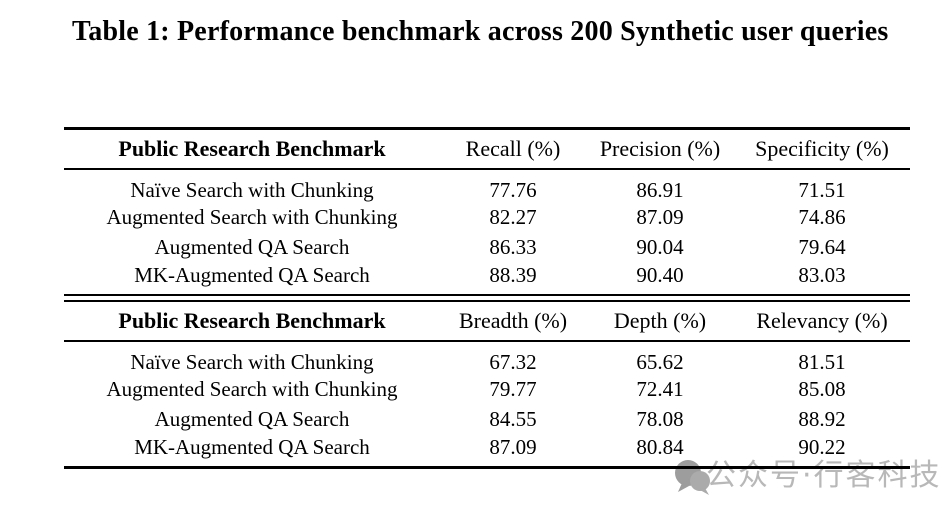 The width and height of the screenshot is (946, 519). I want to click on col-header-breadth: Breadth (%), so click(513, 321).